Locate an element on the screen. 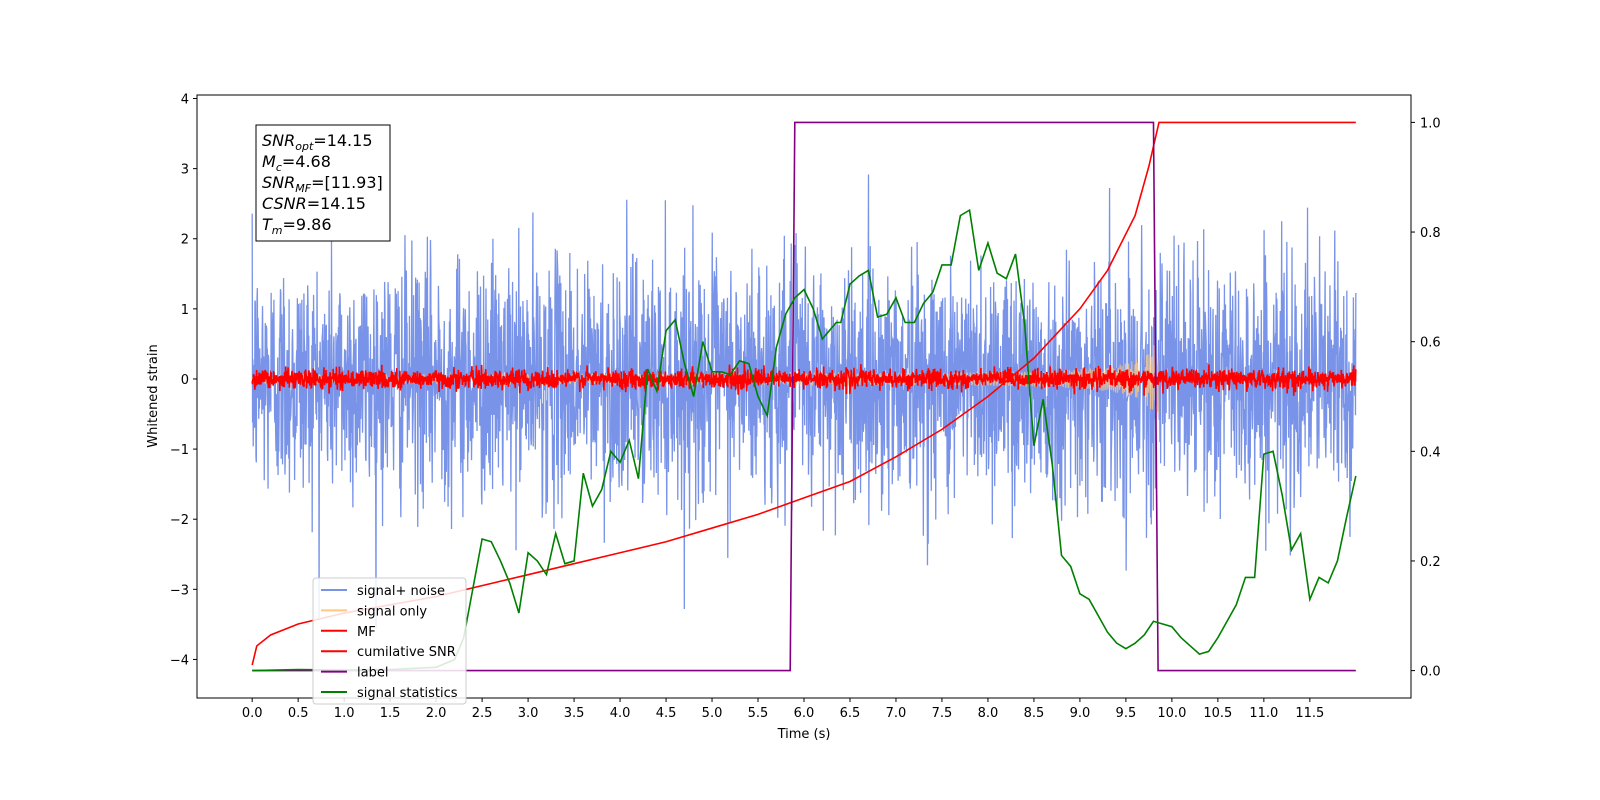  annotation-symbol: M is located at coordinates (269, 161).